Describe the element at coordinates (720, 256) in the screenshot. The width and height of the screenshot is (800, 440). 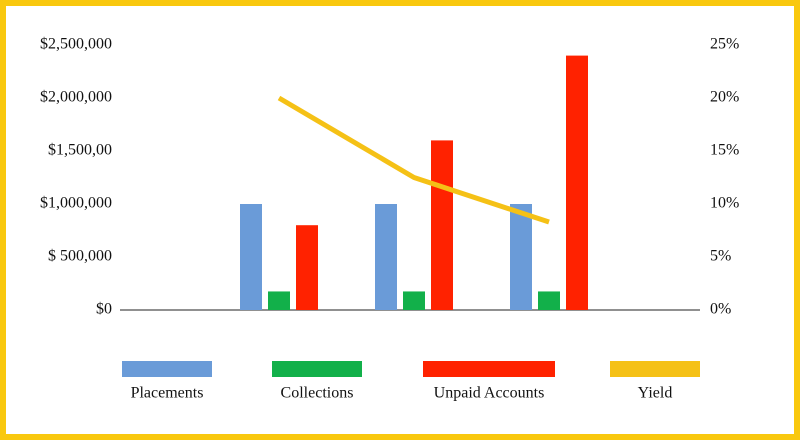
I see `y2-tick-label: 5%` at that location.